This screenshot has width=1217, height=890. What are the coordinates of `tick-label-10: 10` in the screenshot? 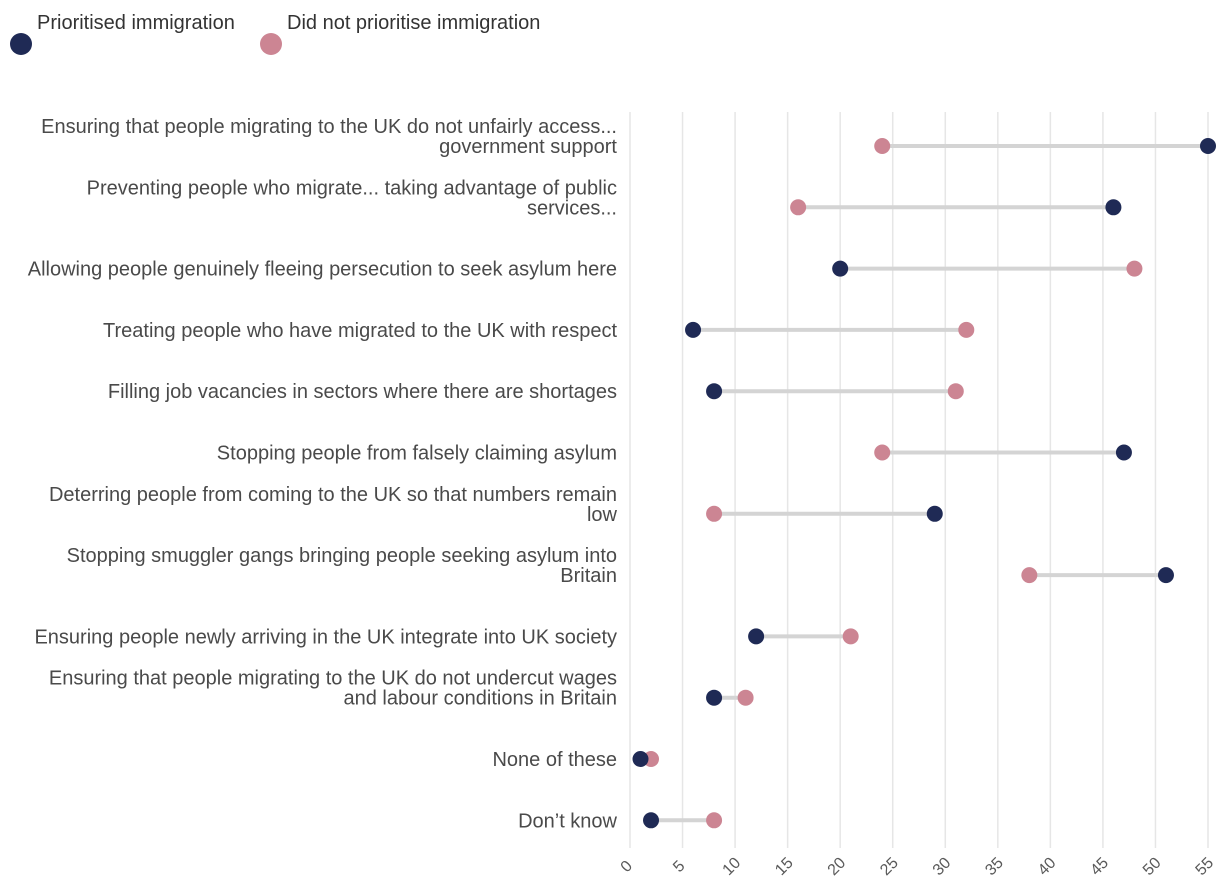 It's located at (732, 866).